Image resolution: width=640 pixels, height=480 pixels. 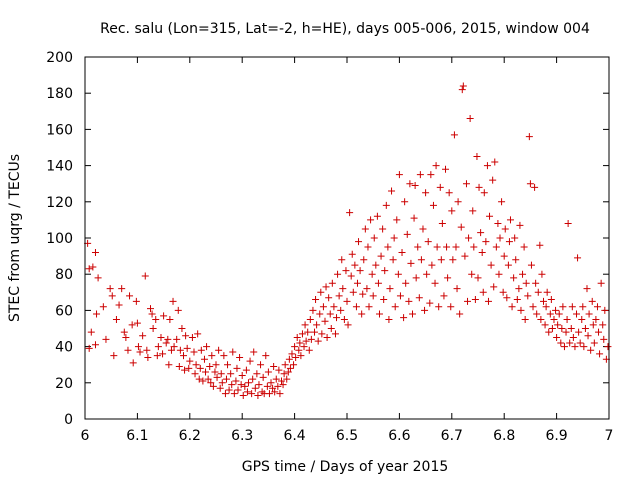 What do you see at coordinates (59, 239) in the screenshot?
I see `y-tick-label: 100` at bounding box center [59, 239].